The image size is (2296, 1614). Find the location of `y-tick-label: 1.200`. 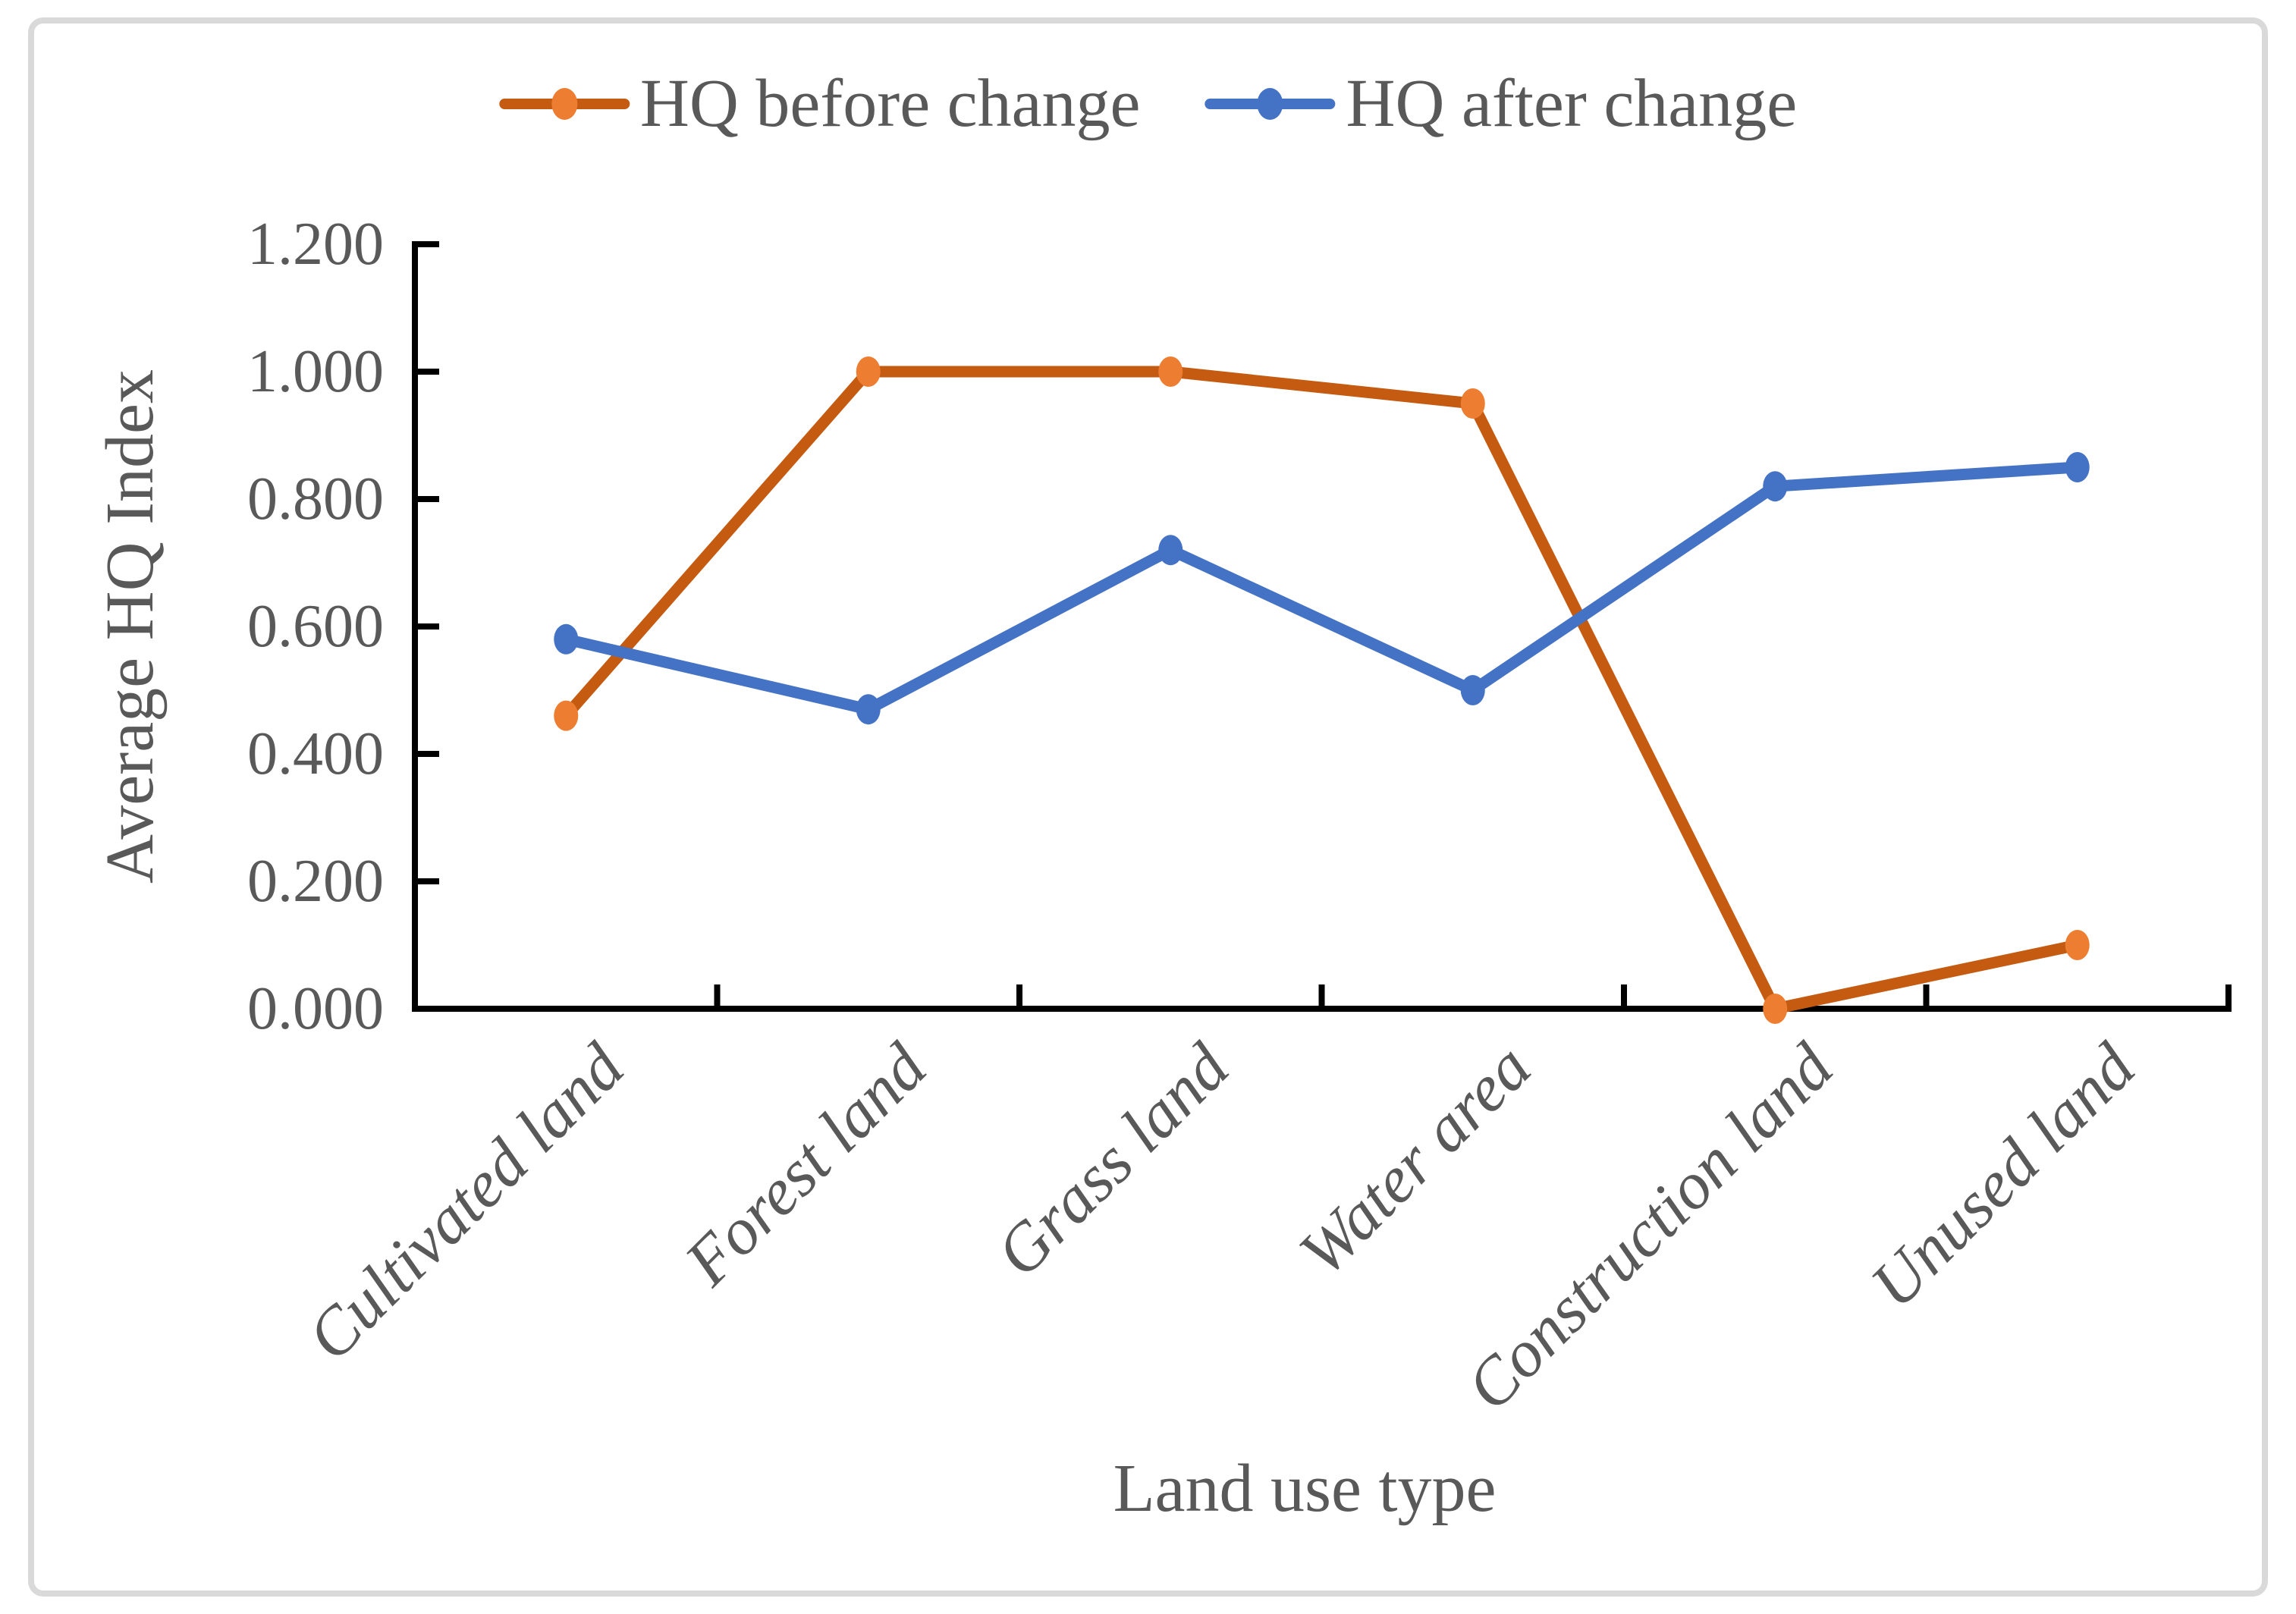

y-tick-label: 1.200 is located at coordinates (315, 245).